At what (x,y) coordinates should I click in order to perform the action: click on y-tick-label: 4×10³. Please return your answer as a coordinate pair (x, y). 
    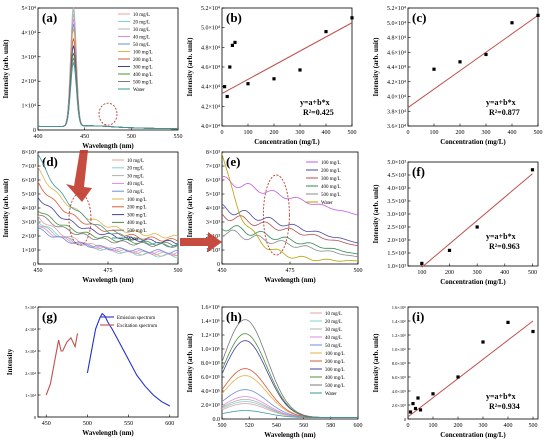
    Looking at the image, I should click on (213, 209).